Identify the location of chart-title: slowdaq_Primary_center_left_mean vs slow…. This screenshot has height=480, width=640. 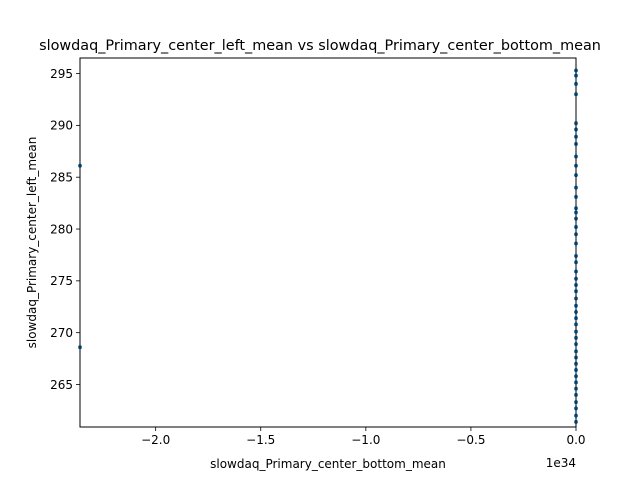
(320, 46).